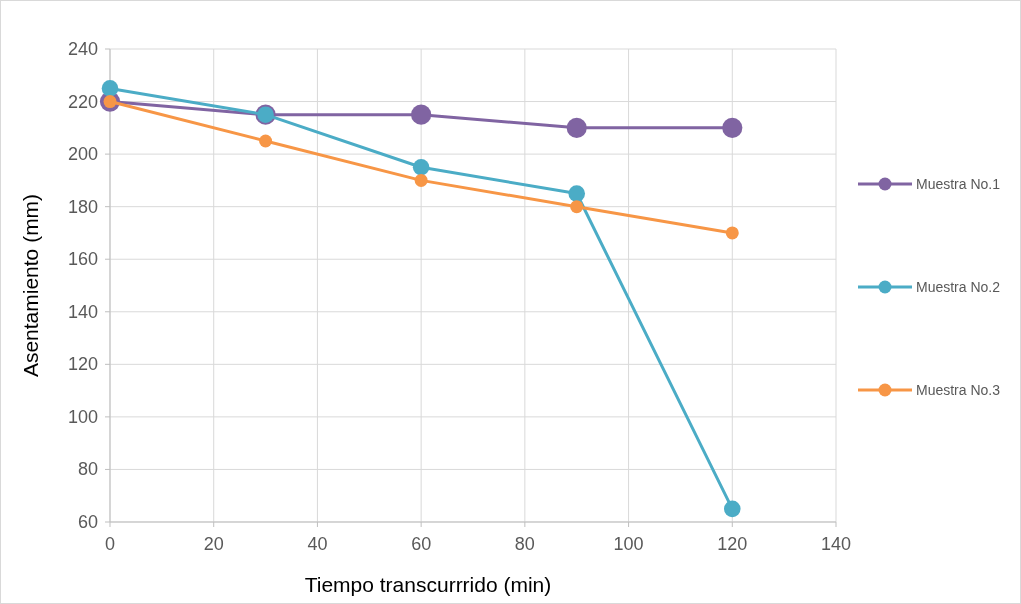  I want to click on x-tick-label: 40, so click(317, 544).